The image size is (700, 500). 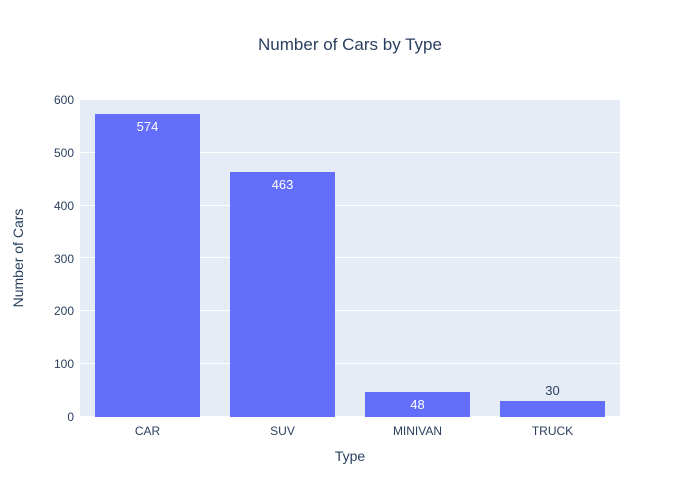 What do you see at coordinates (552, 431) in the screenshot?
I see `x-tick-label-truck: TRUCK` at bounding box center [552, 431].